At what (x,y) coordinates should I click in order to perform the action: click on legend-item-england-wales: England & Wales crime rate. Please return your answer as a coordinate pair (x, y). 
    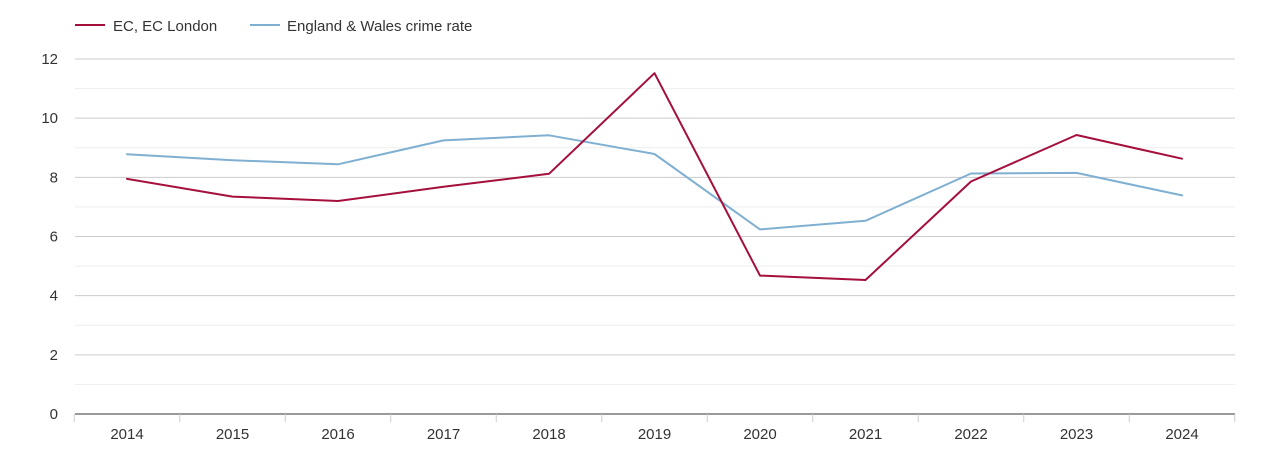
    Looking at the image, I should click on (361, 26).